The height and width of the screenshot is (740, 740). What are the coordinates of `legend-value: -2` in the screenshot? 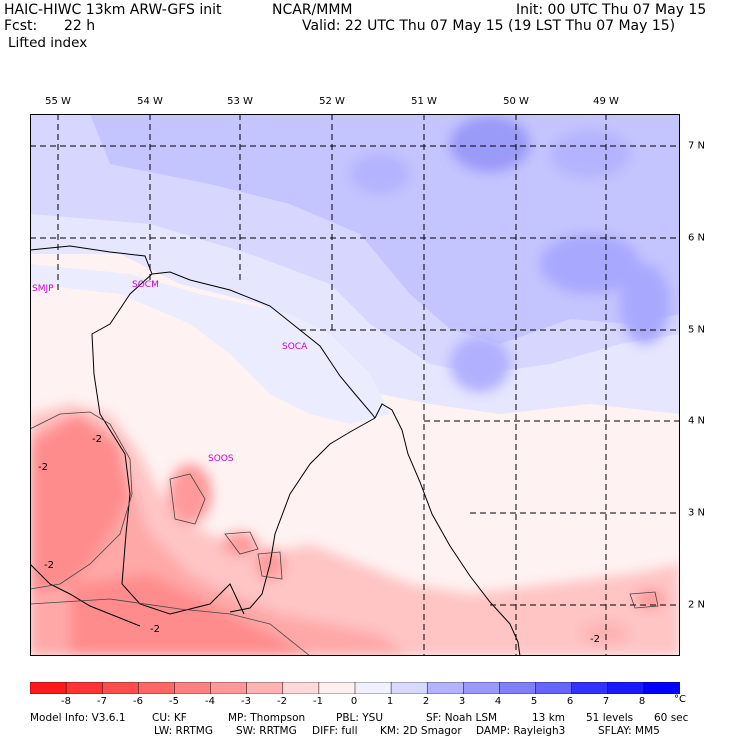 It's located at (282, 701).